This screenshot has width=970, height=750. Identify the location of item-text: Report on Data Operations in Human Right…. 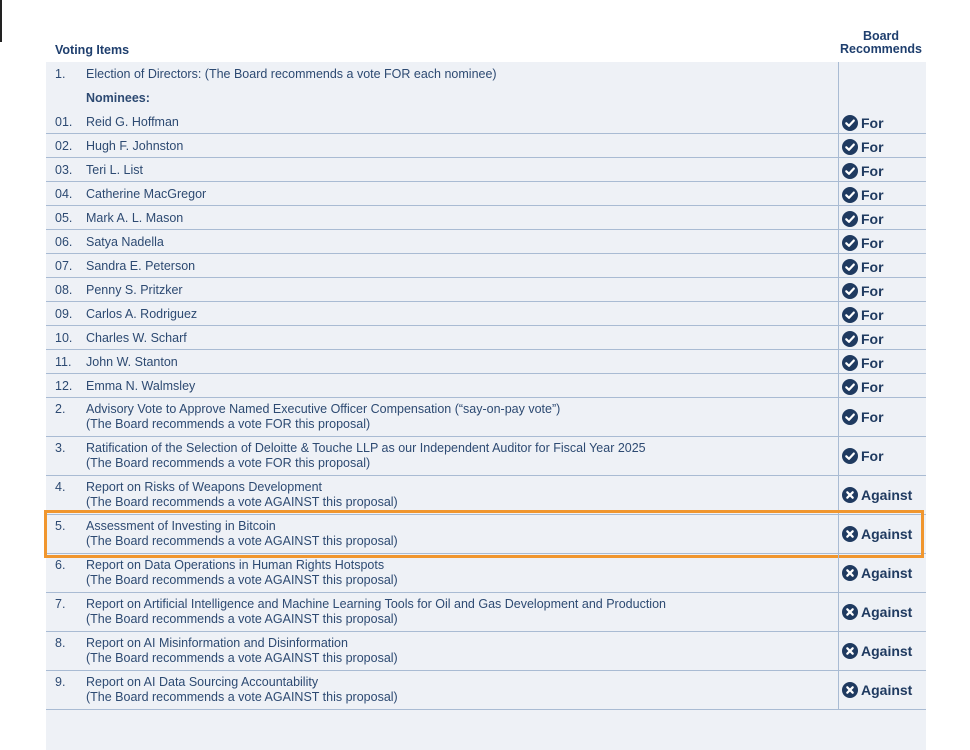
(476, 573).